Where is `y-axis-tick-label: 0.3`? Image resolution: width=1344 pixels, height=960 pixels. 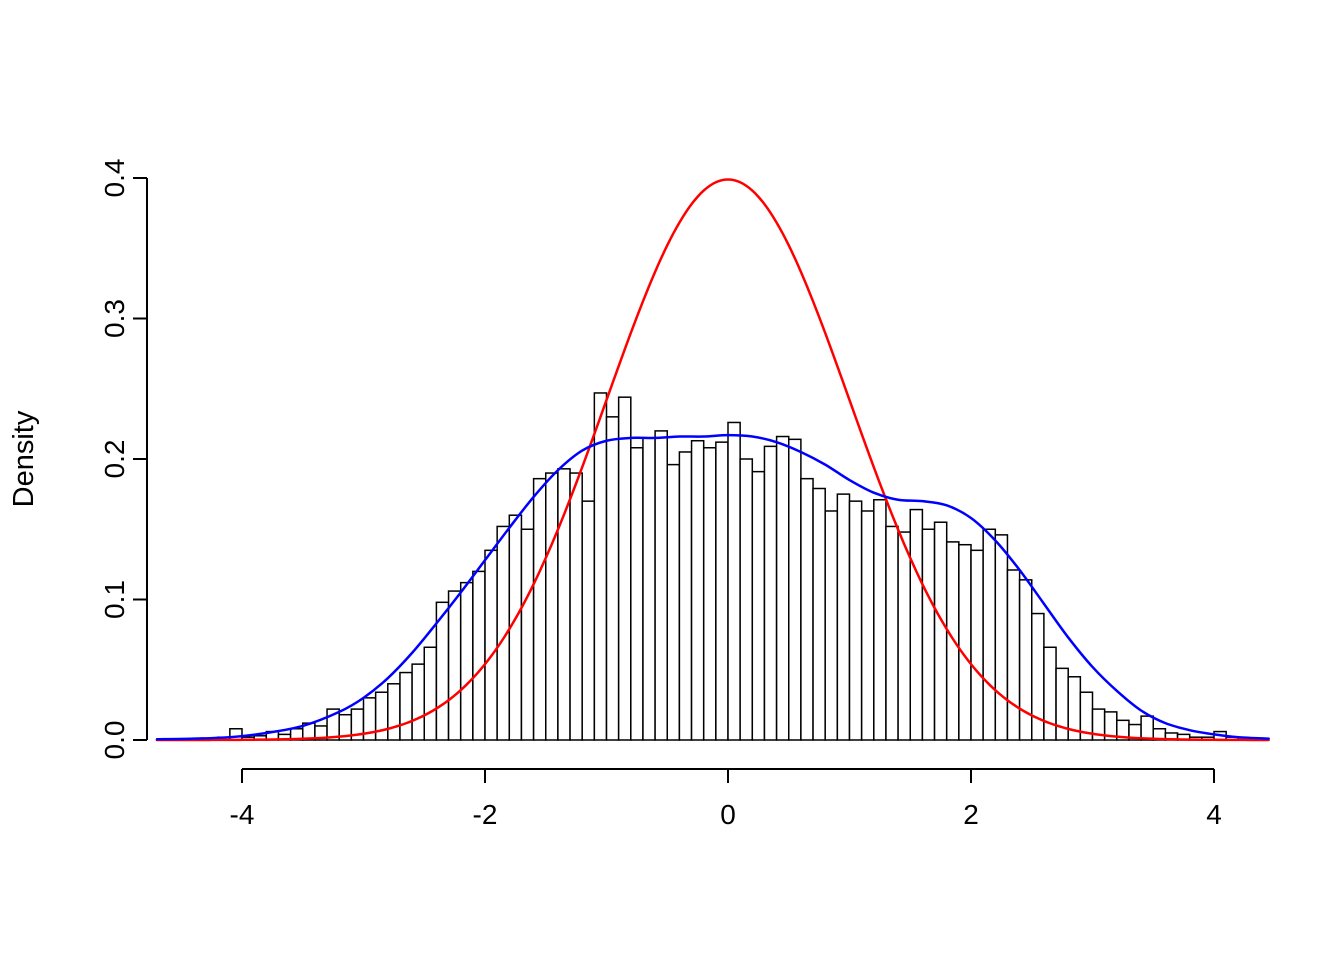
y-axis-tick-label: 0.3 is located at coordinates (114, 318).